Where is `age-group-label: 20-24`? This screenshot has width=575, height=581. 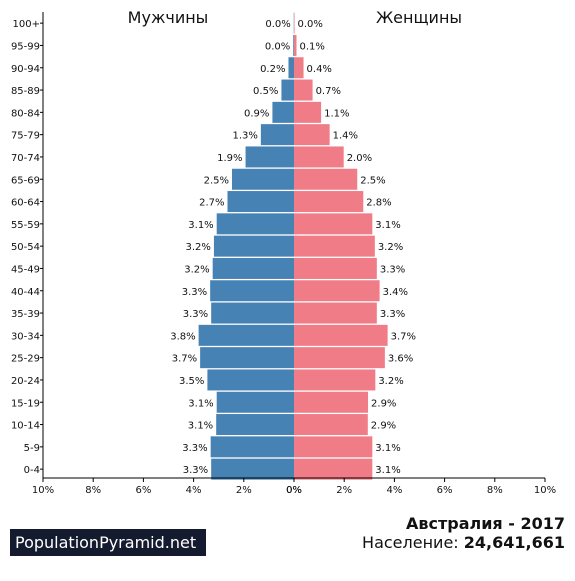 age-group-label: 20-24 is located at coordinates (25, 381).